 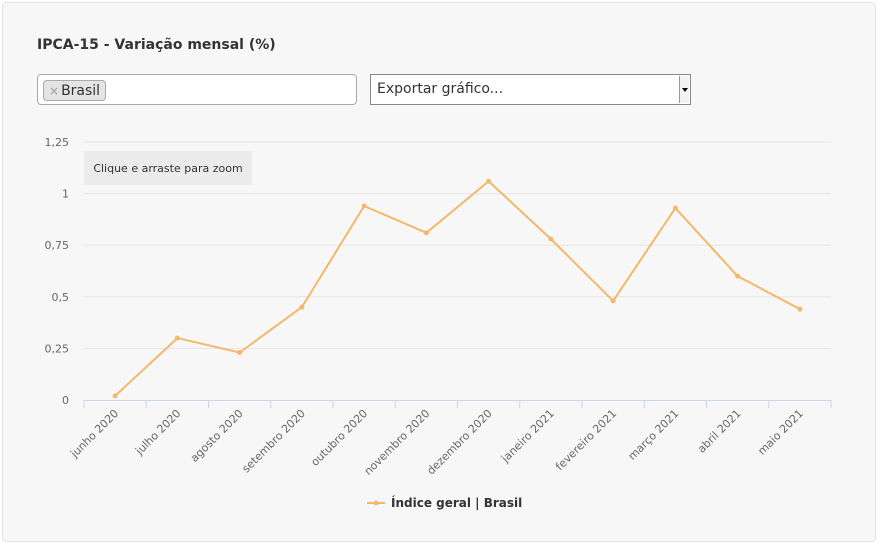 I want to click on x-tick-label: março 2021, so click(x=654, y=435).